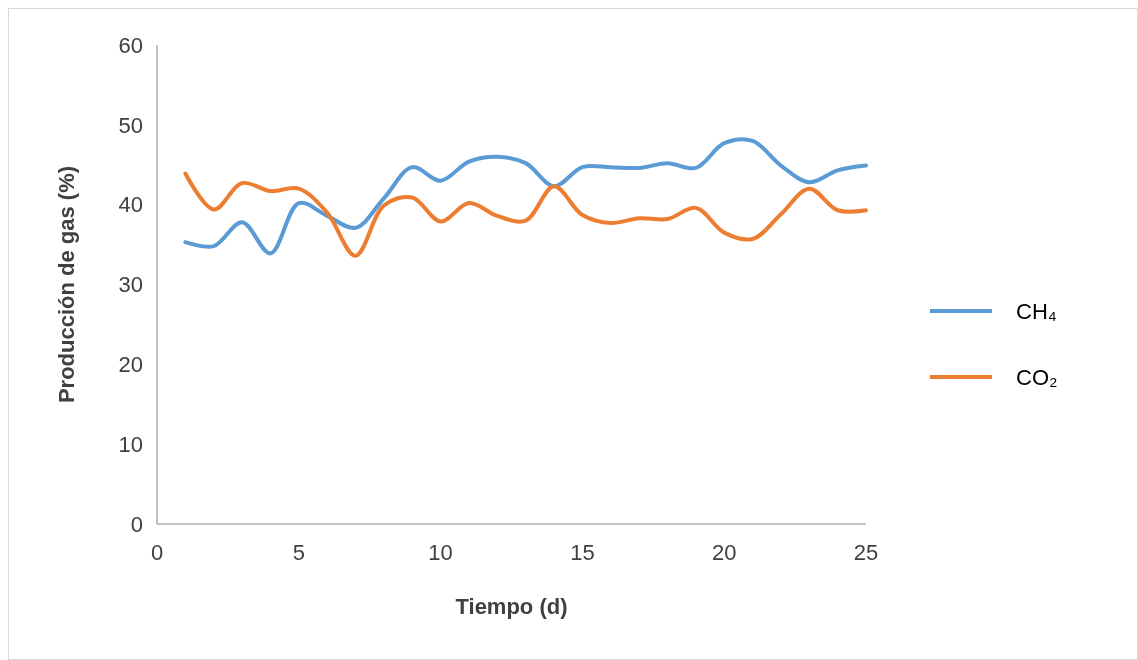 The width and height of the screenshot is (1138, 660). What do you see at coordinates (724, 552) in the screenshot?
I see `x-tick-label: 20` at bounding box center [724, 552].